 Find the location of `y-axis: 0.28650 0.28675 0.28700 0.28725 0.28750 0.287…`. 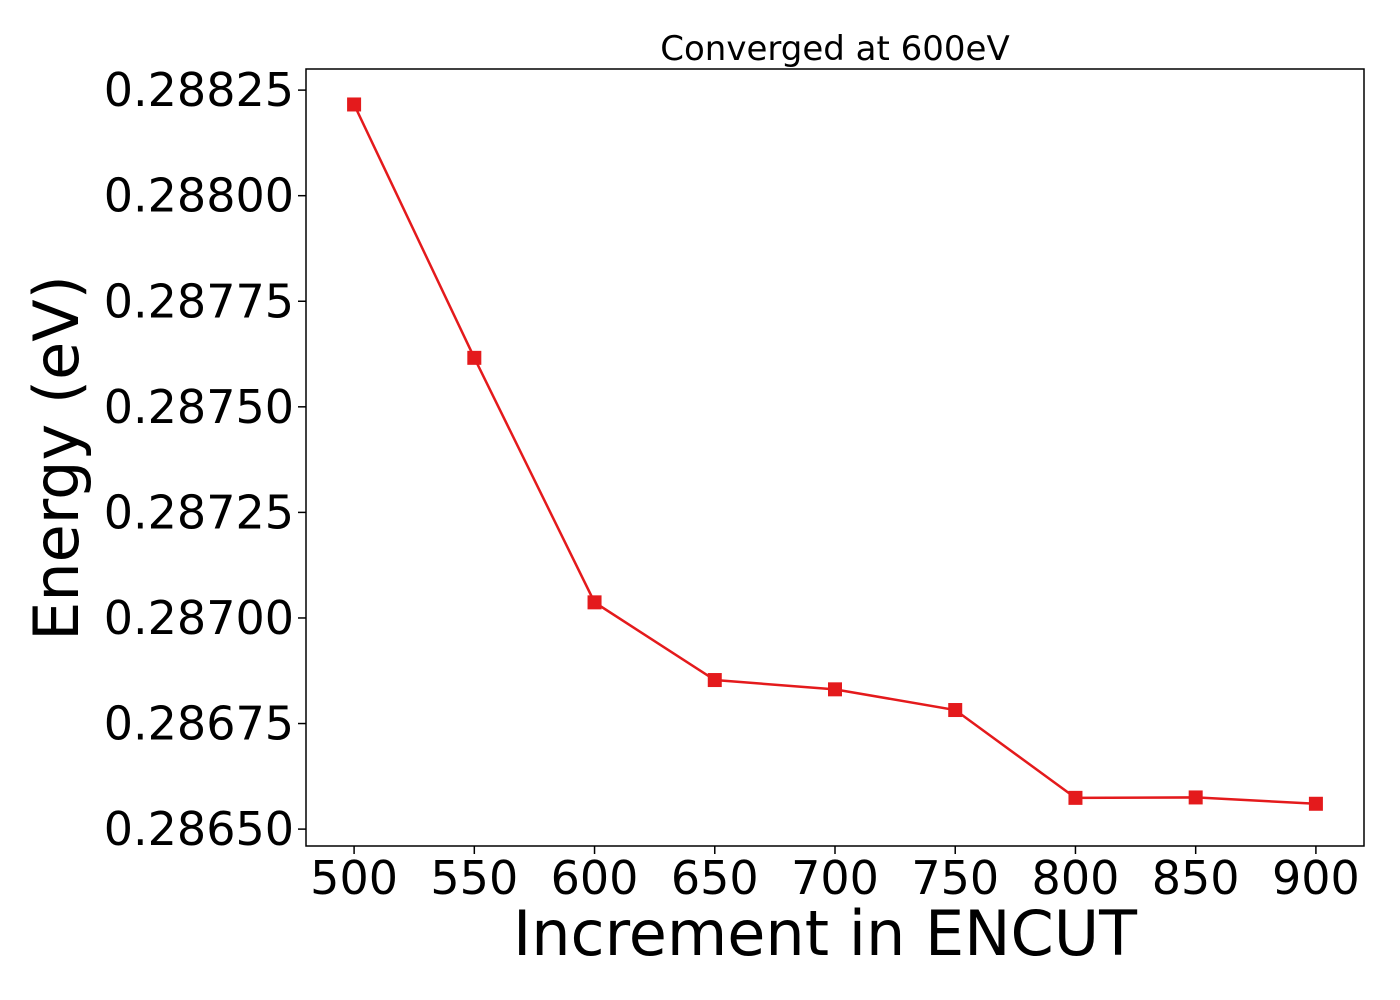

y-axis: 0.28650 0.28675 0.28700 0.28725 0.28750 0.287… is located at coordinates (205, 459).